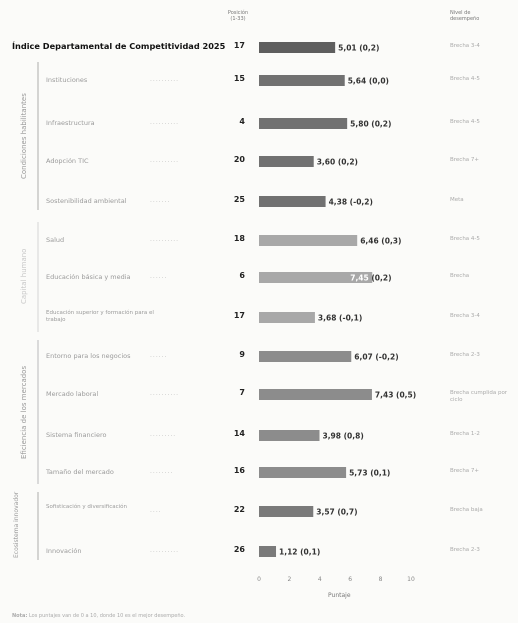 Image resolution: width=518 pixels, height=623 pixels. Describe the element at coordinates (358, 48) in the screenshot. I see `bar-value-label: 5,01 (0,2)` at that location.